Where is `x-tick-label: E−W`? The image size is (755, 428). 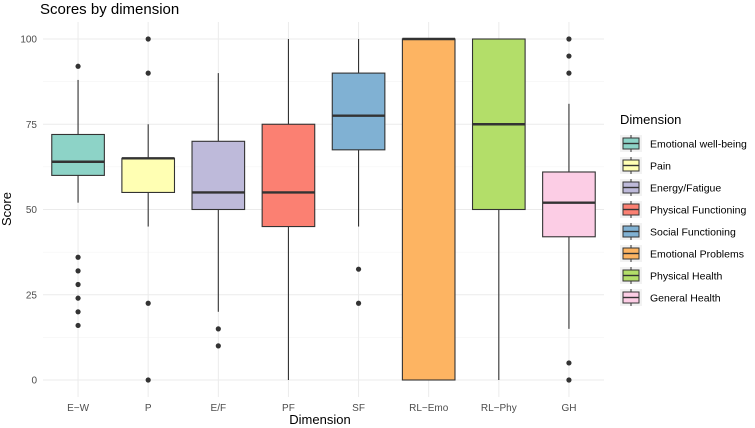 x-tick-label: E−W is located at coordinates (78, 408).